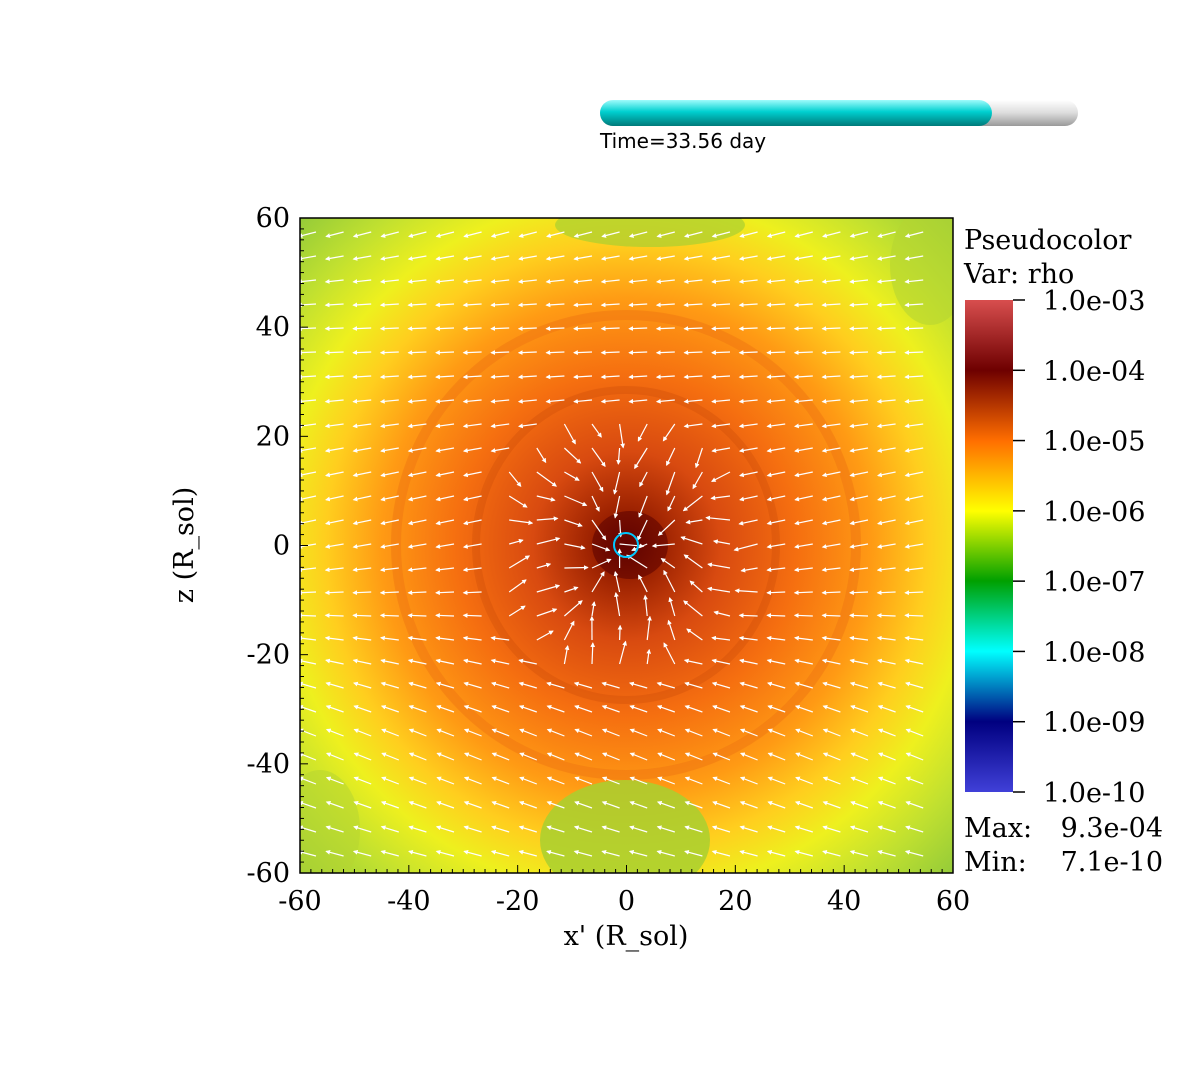  Describe the element at coordinates (1112, 828) in the screenshot. I see `legend-max-value: 9.3e-04` at that location.